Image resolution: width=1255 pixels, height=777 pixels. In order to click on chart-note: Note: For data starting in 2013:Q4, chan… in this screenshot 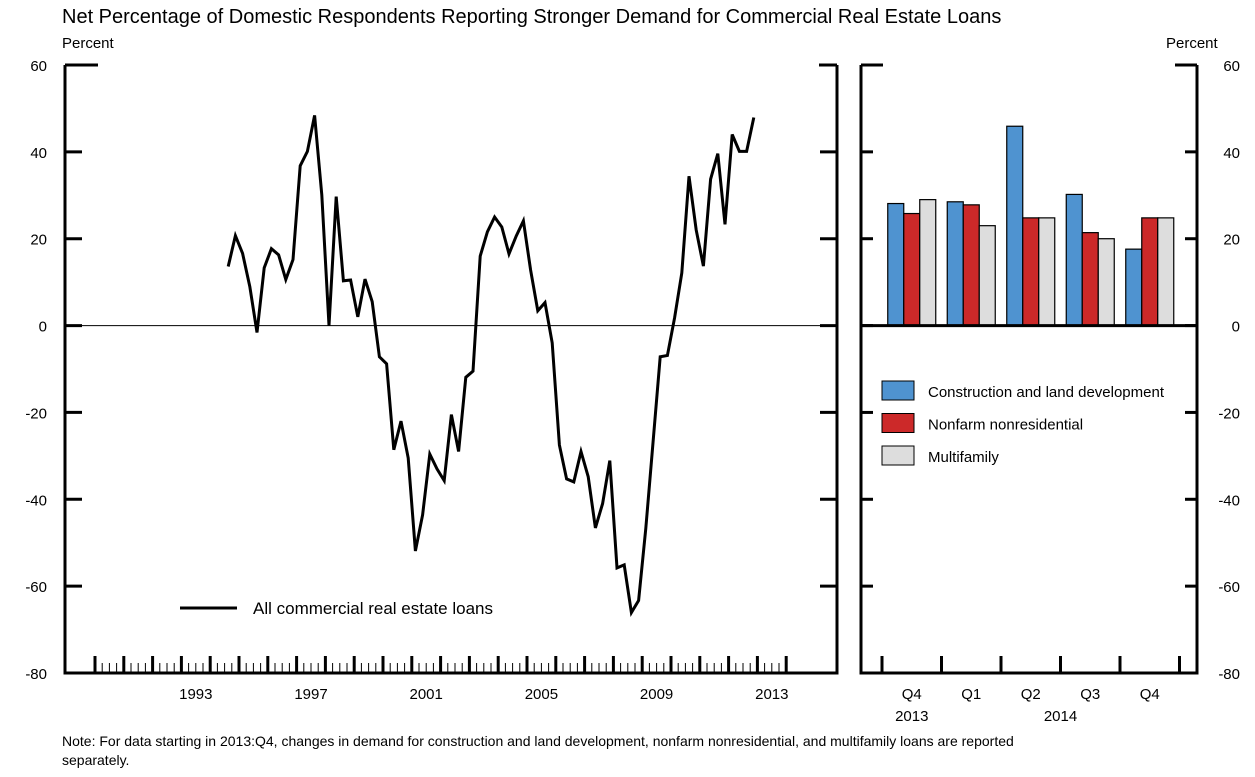, I will do `click(538, 741)`.